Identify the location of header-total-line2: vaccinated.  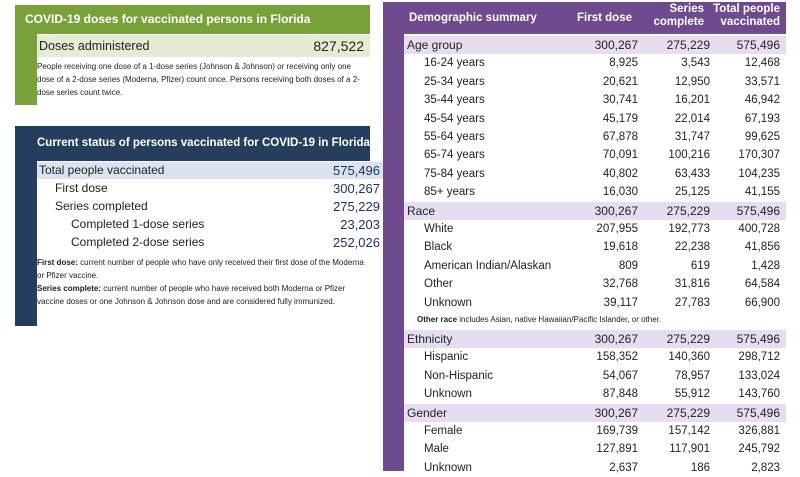
(750, 22).